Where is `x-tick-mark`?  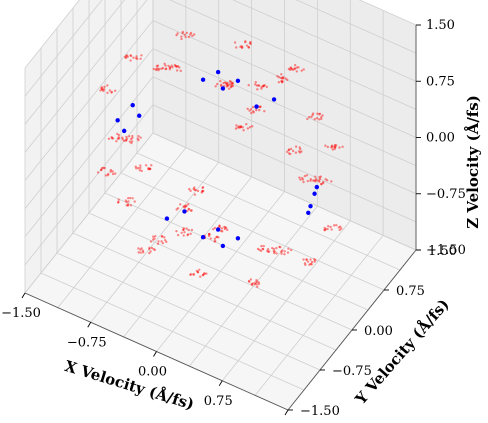
x-tick-mark is located at coordinates (220, 383).